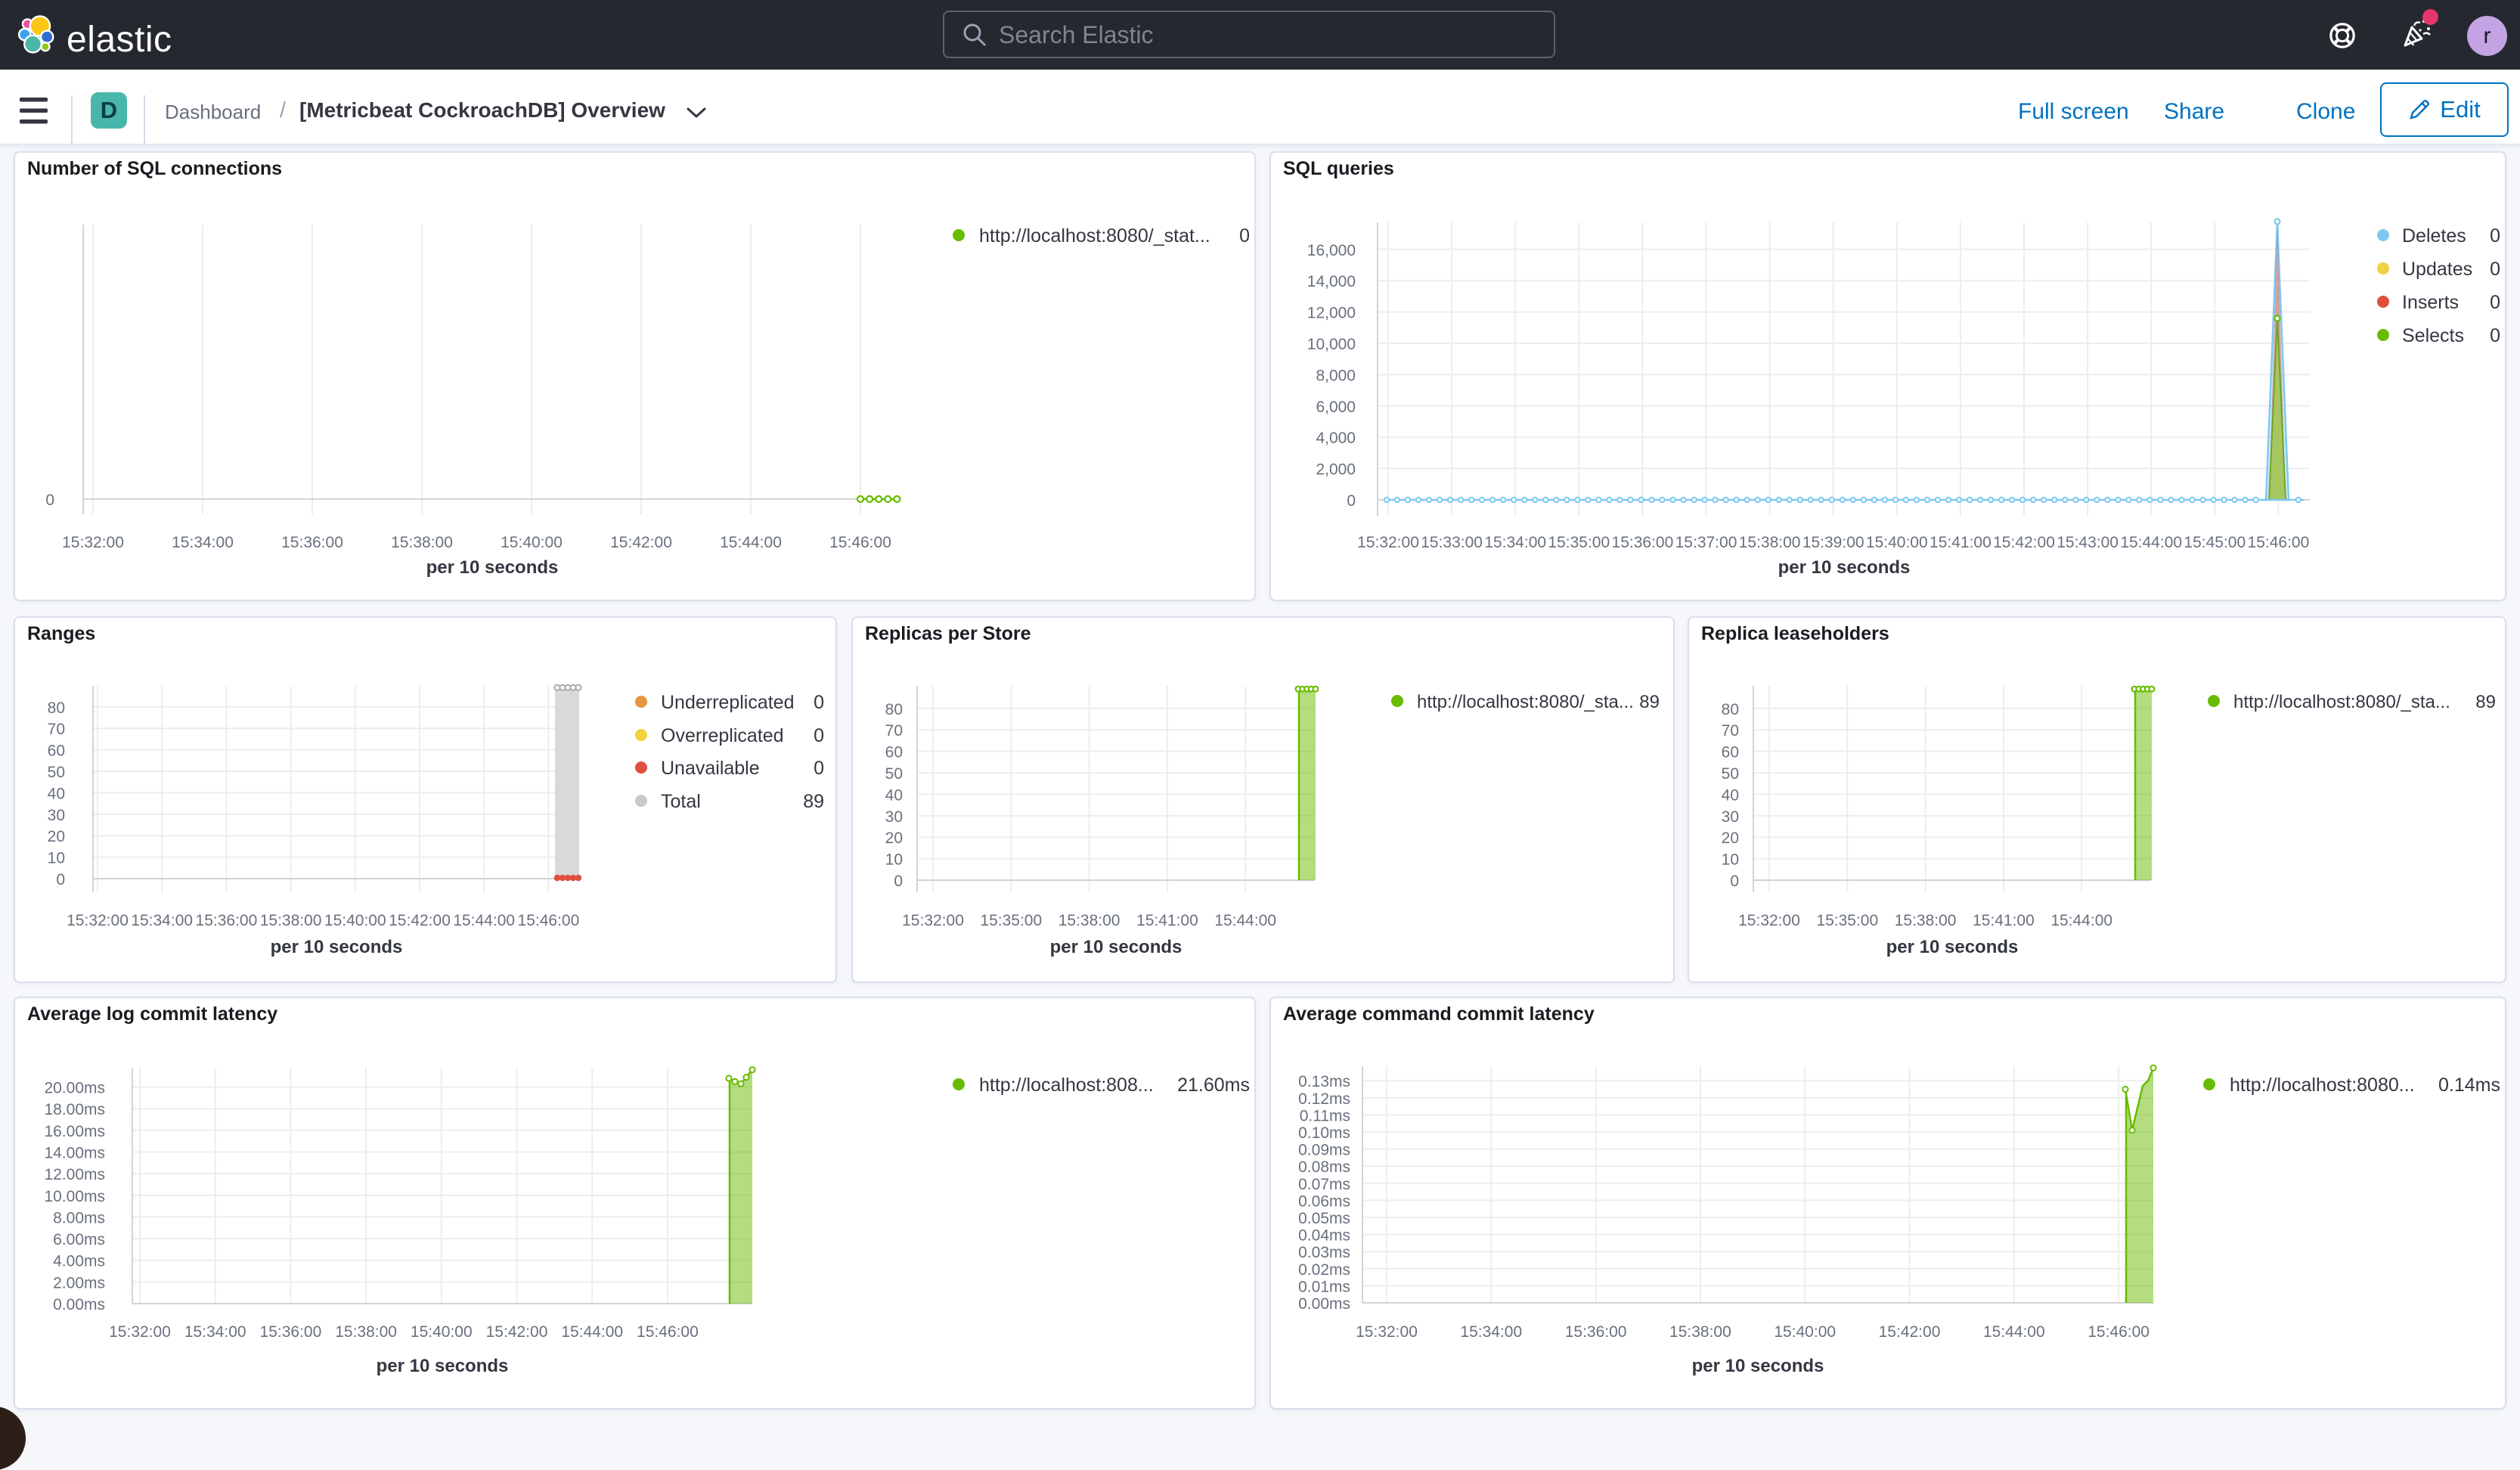  I want to click on svg-text: 0.11ms, so click(1325, 1115).